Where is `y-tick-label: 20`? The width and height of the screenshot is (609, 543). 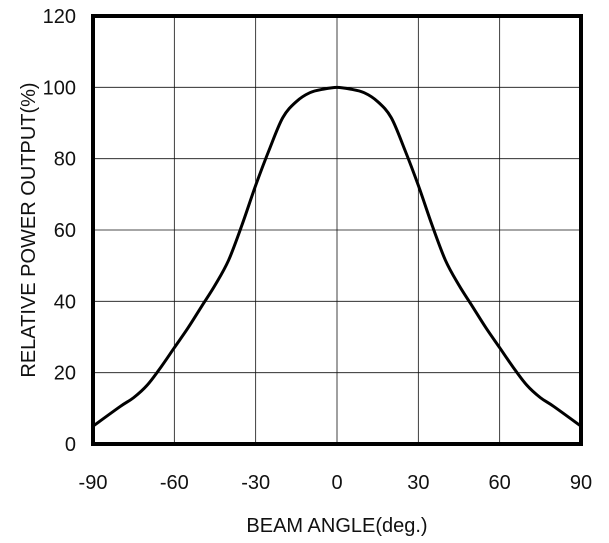
y-tick-label: 20 is located at coordinates (65, 374).